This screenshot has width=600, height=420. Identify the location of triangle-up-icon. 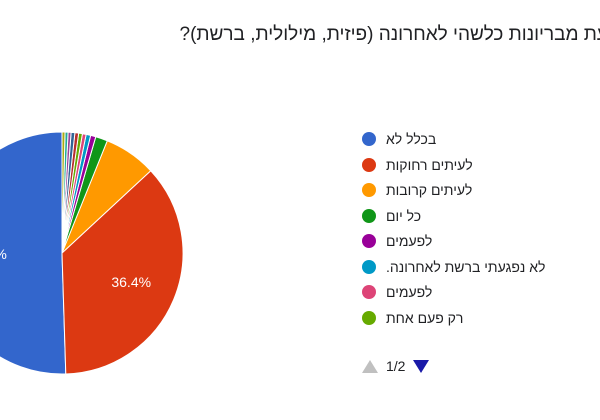
(370, 366).